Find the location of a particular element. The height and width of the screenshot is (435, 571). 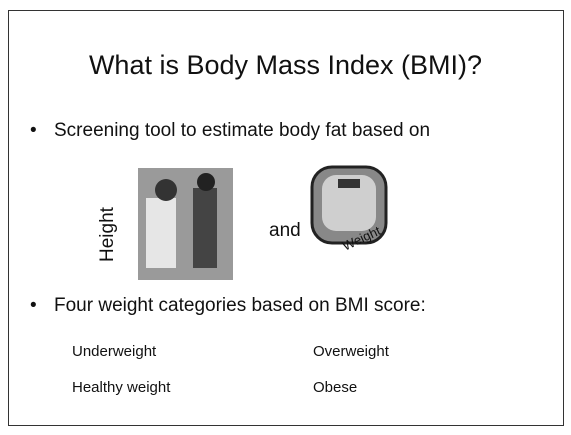

scale-display is located at coordinates (349, 183).